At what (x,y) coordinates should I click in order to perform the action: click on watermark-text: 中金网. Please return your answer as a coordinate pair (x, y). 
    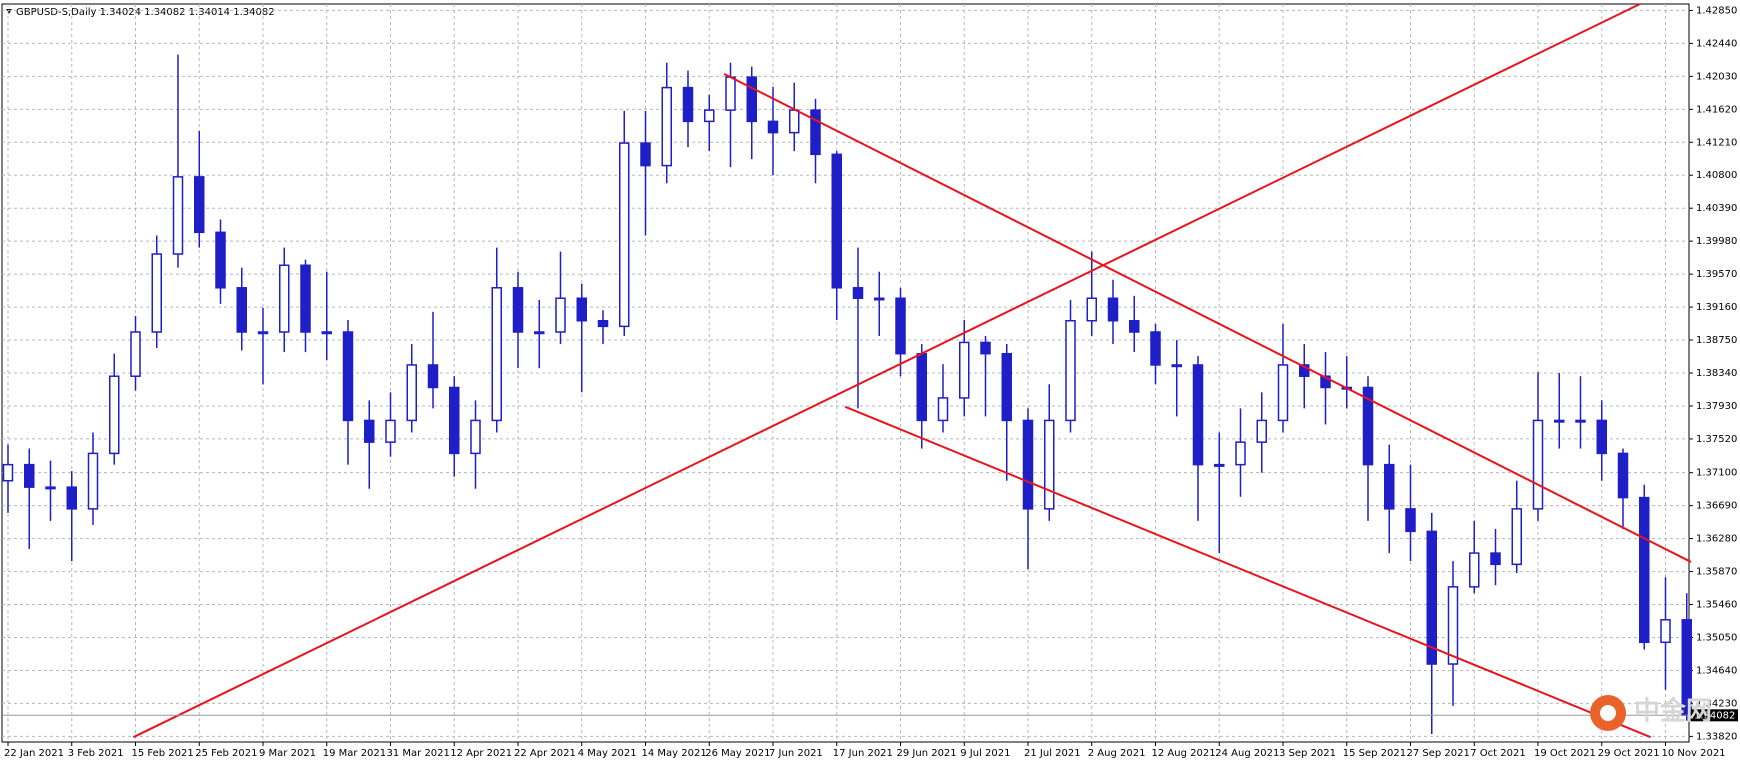
    Looking at the image, I should click on (1673, 711).